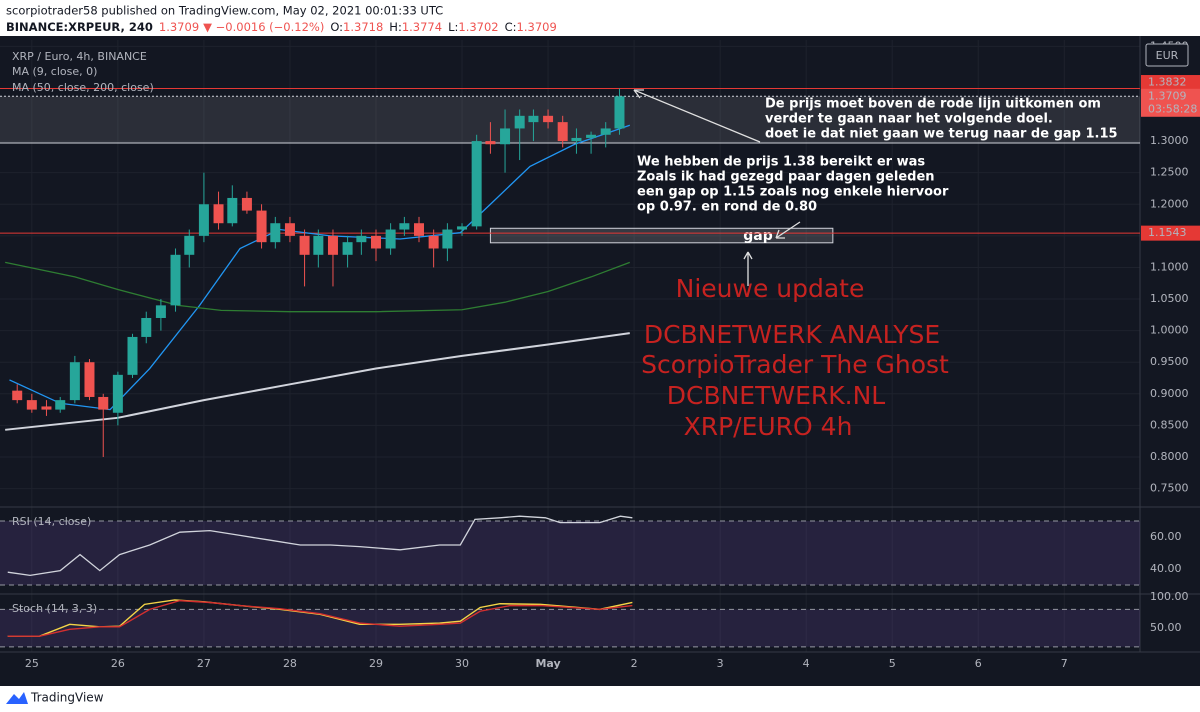  I want to click on brand: TradingView, so click(67, 698).